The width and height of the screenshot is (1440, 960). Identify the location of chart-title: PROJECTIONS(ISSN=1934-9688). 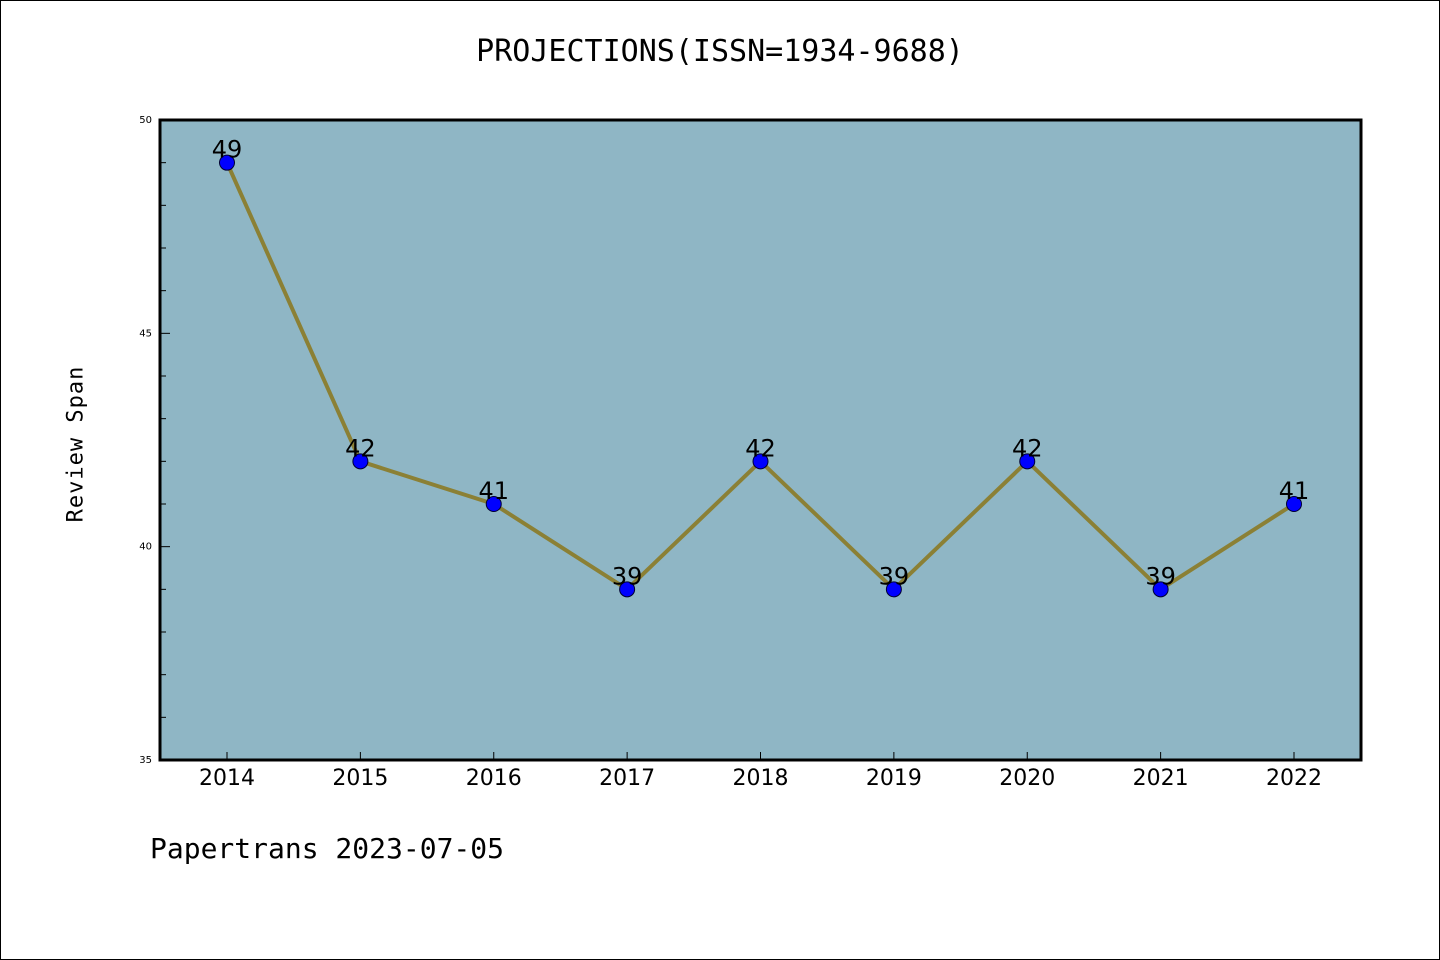
(720, 51).